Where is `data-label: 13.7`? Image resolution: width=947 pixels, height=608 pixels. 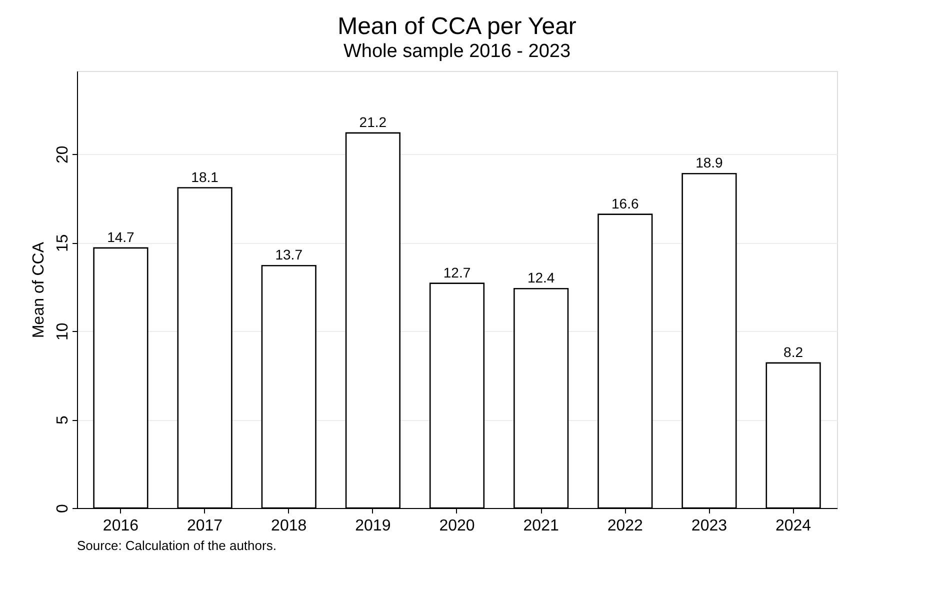 data-label: 13.7 is located at coordinates (289, 254).